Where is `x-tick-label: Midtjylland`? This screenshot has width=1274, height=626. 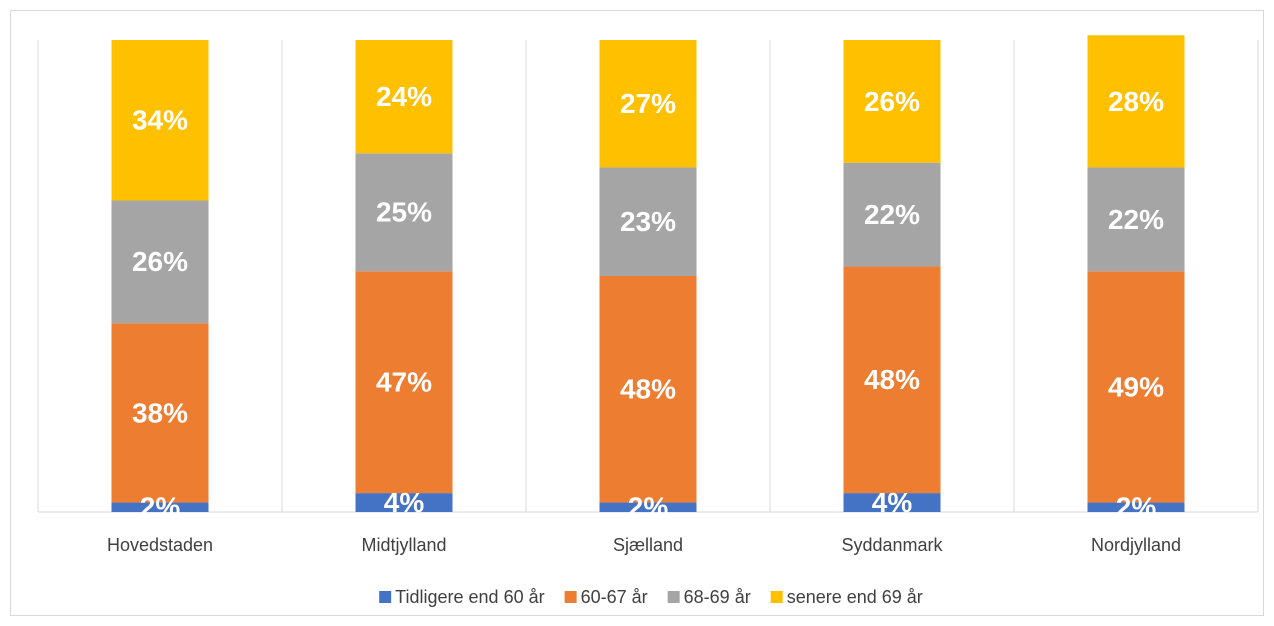 x-tick-label: Midtjylland is located at coordinates (403, 545).